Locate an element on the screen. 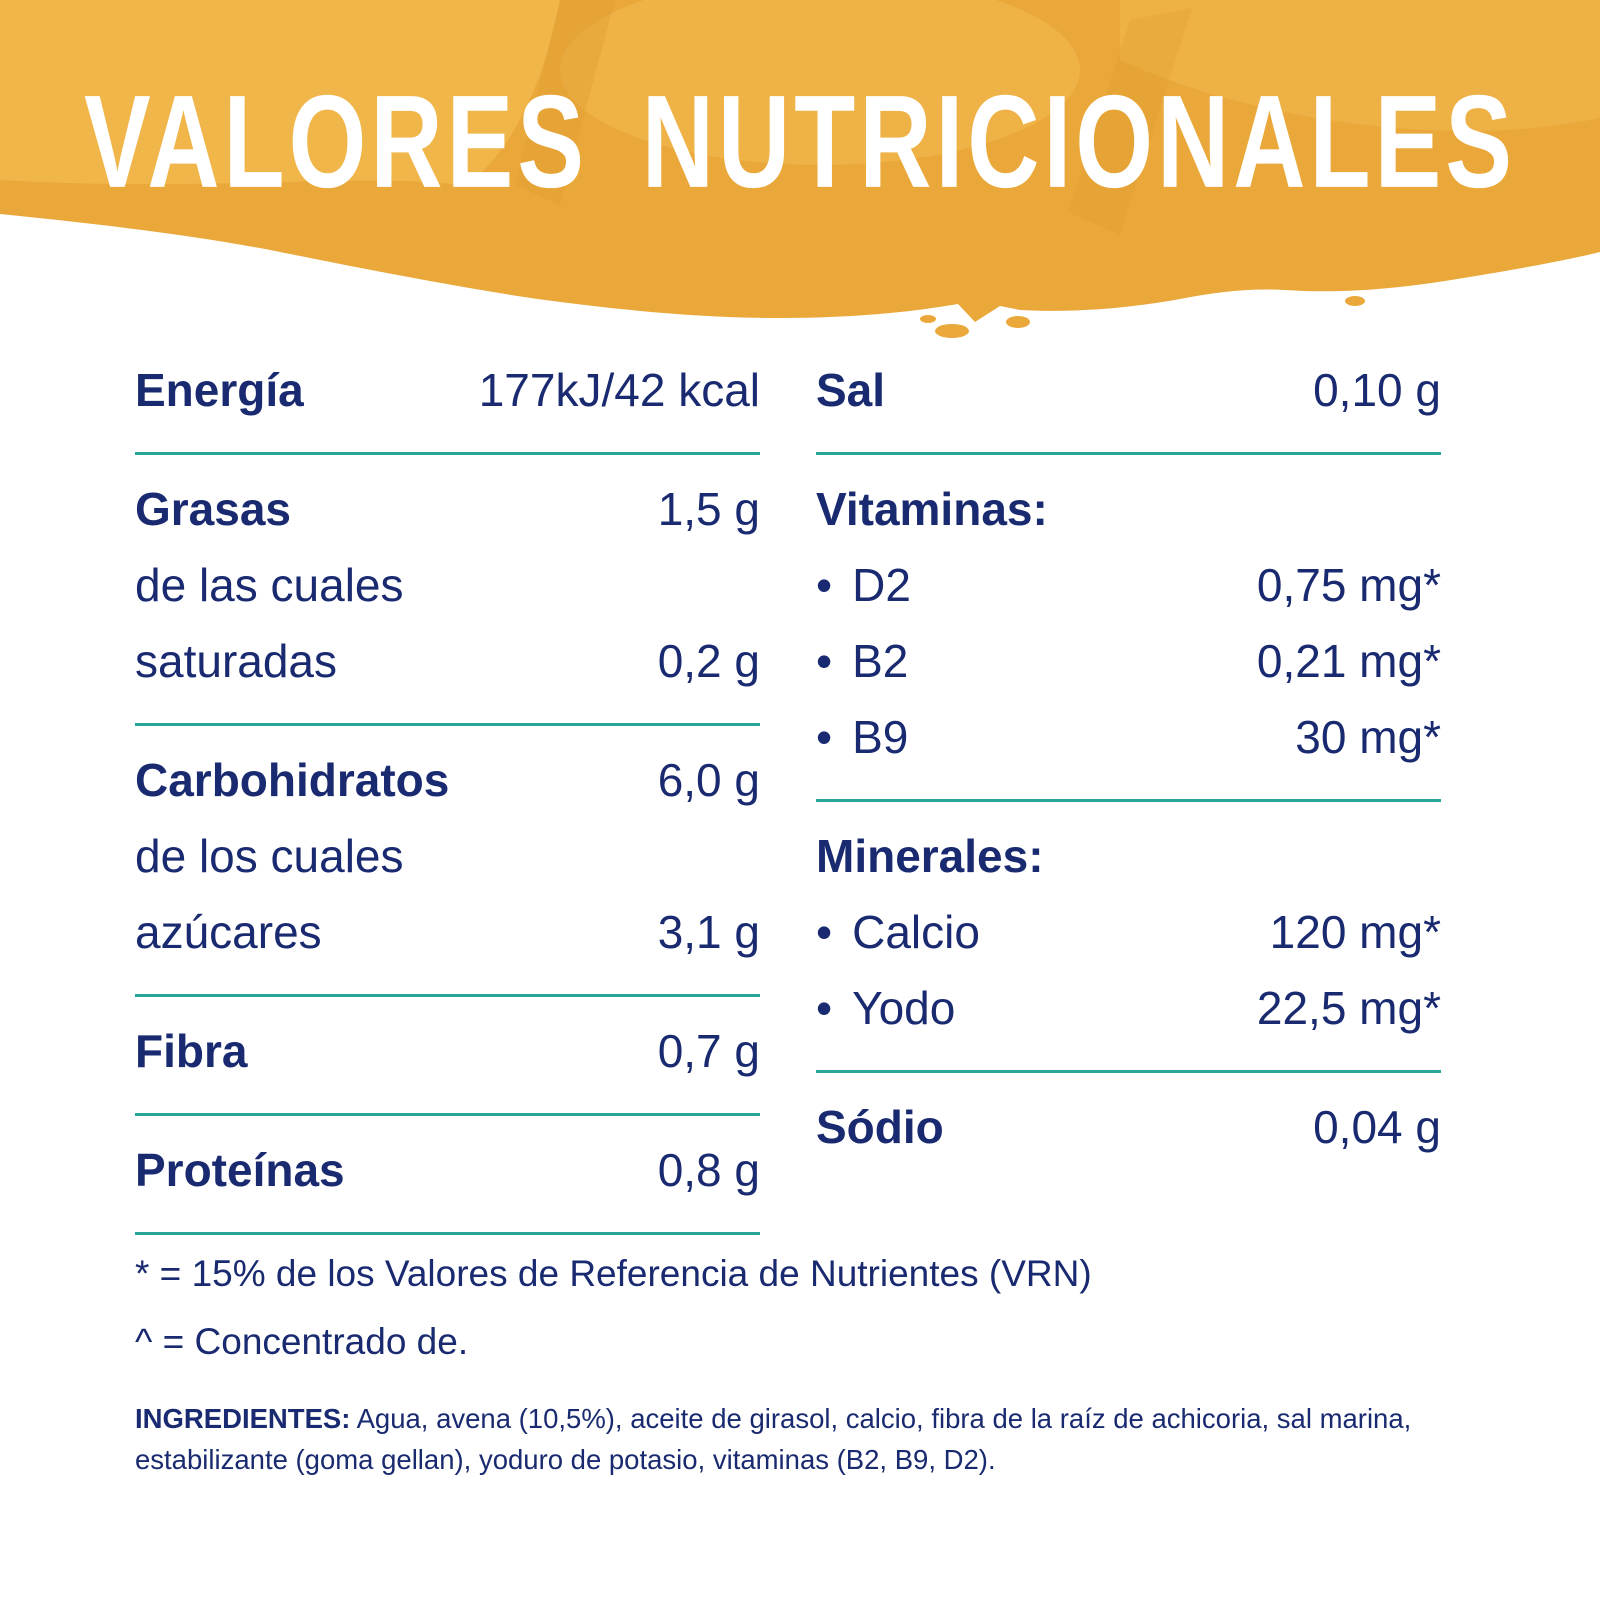 Image resolution: width=1600 pixels, height=1600 pixels. section-sodio: Sódio 0,04 g is located at coordinates (1128, 1131).